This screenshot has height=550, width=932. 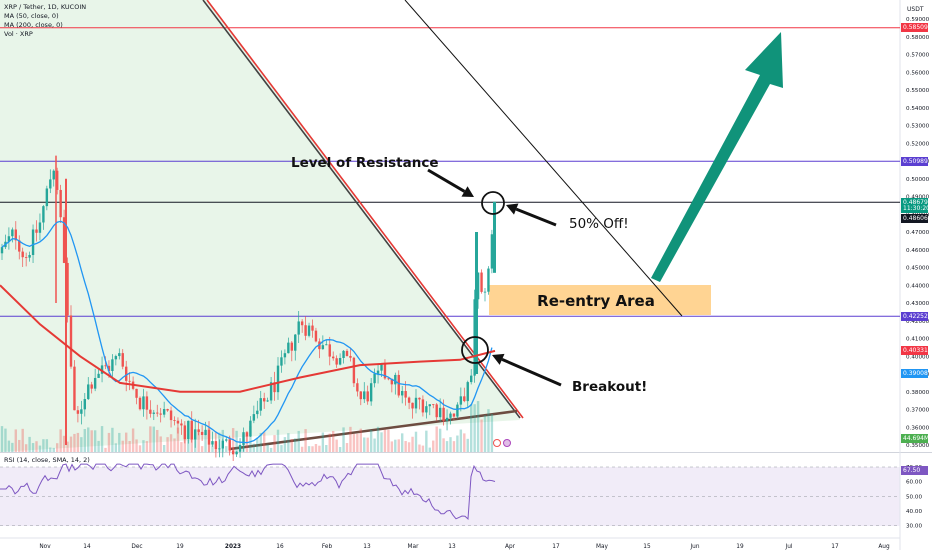 I want to click on price-label: 0.39008, so click(x=914, y=374).